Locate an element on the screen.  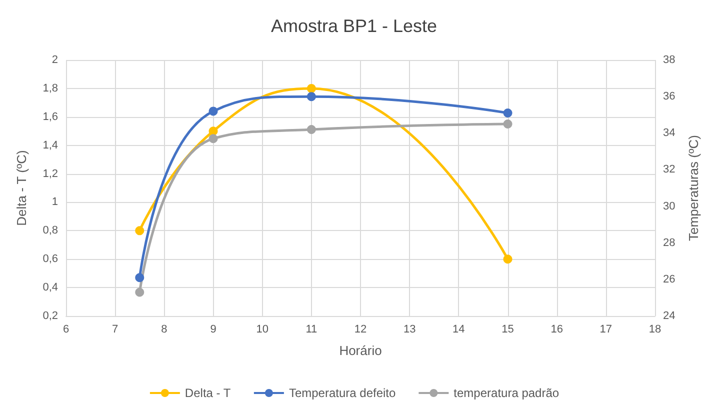
x-axis-title: Horário is located at coordinates (360, 350).